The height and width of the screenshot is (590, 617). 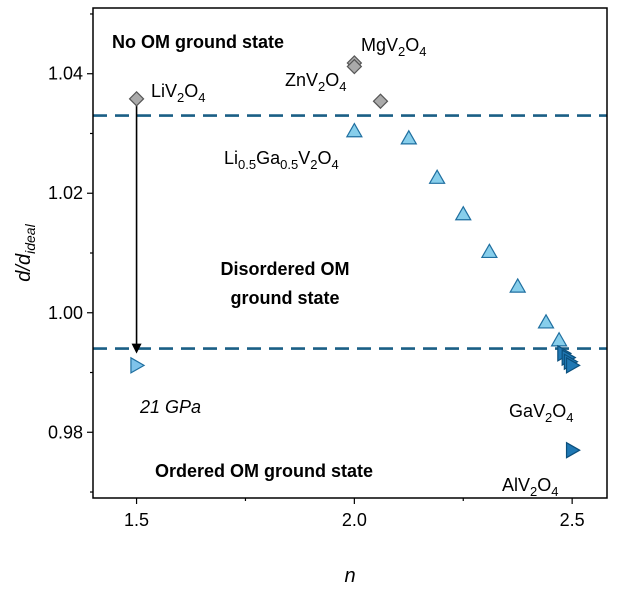 I want to click on x-tick-label-2: 2.5, so click(x=572, y=520).